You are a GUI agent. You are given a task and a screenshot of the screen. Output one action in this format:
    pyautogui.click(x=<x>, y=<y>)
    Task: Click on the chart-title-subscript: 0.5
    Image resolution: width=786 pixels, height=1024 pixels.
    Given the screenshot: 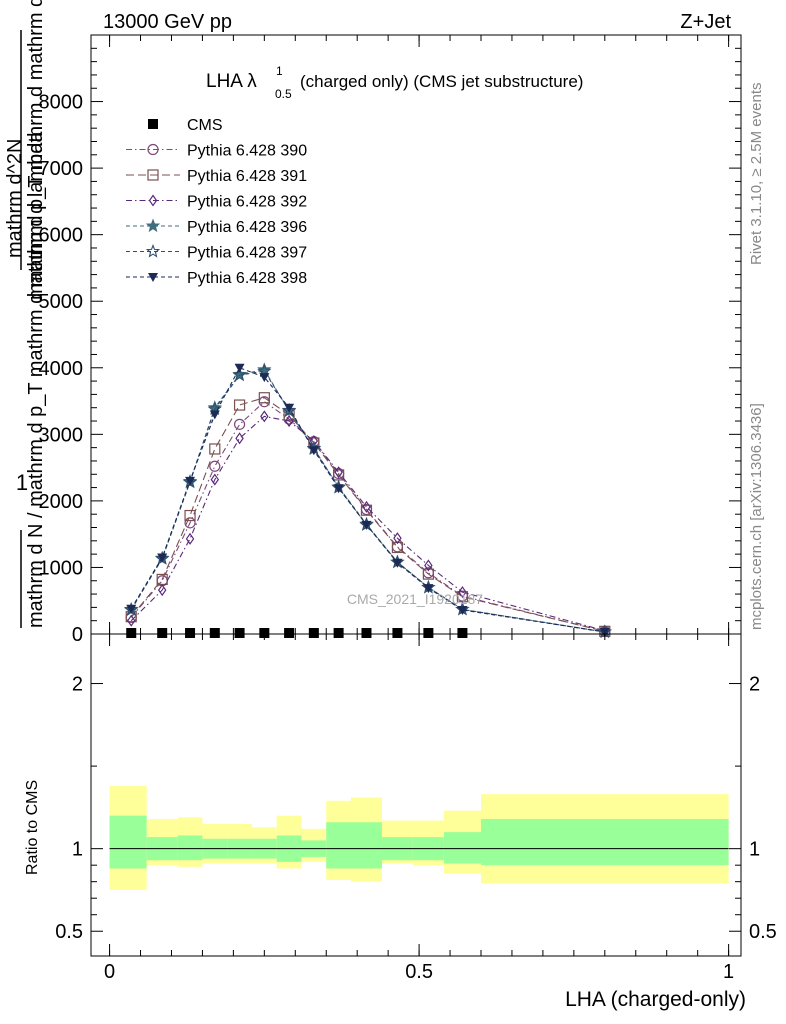 What is the action you would take?
    pyautogui.click(x=283, y=94)
    